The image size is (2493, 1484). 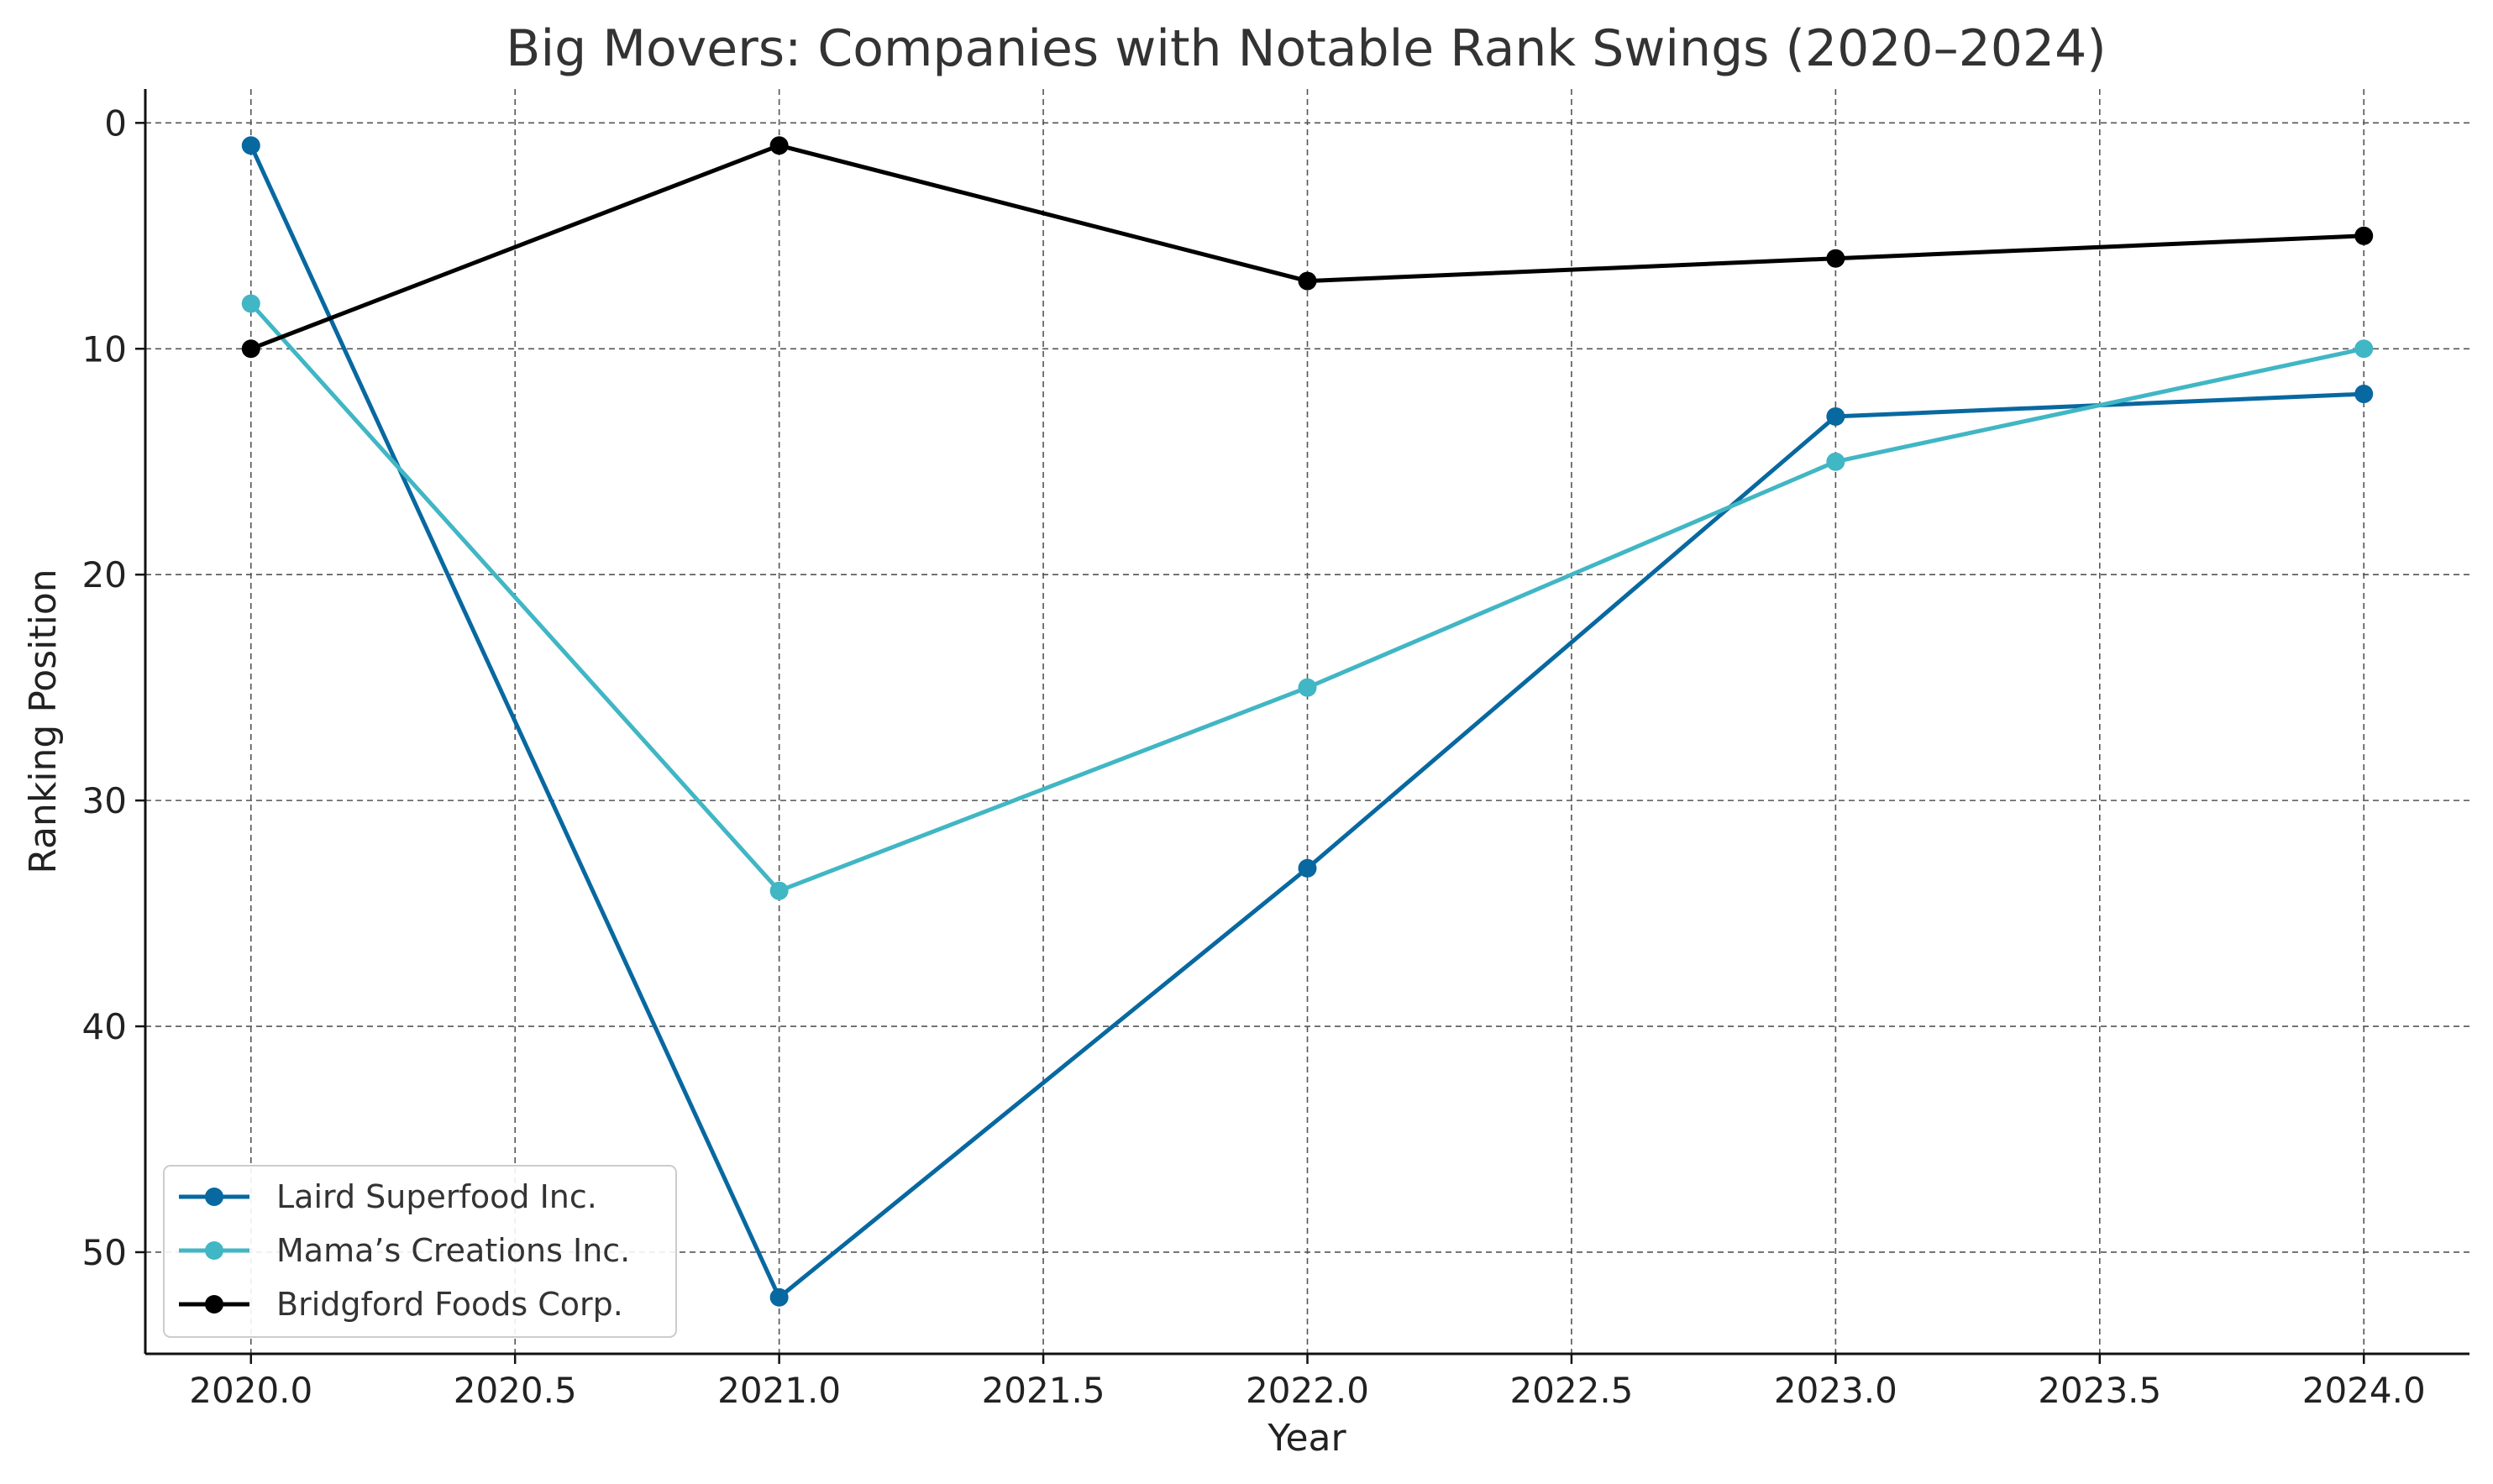 I want to click on legend-item: Mama’s Creations Inc., so click(x=405, y=1250).